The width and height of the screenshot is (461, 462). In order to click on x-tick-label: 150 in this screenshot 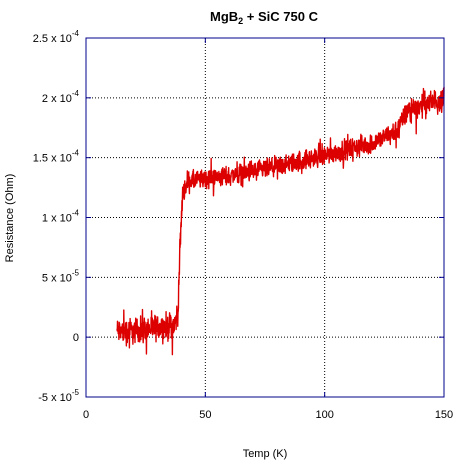, I will do `click(444, 415)`.